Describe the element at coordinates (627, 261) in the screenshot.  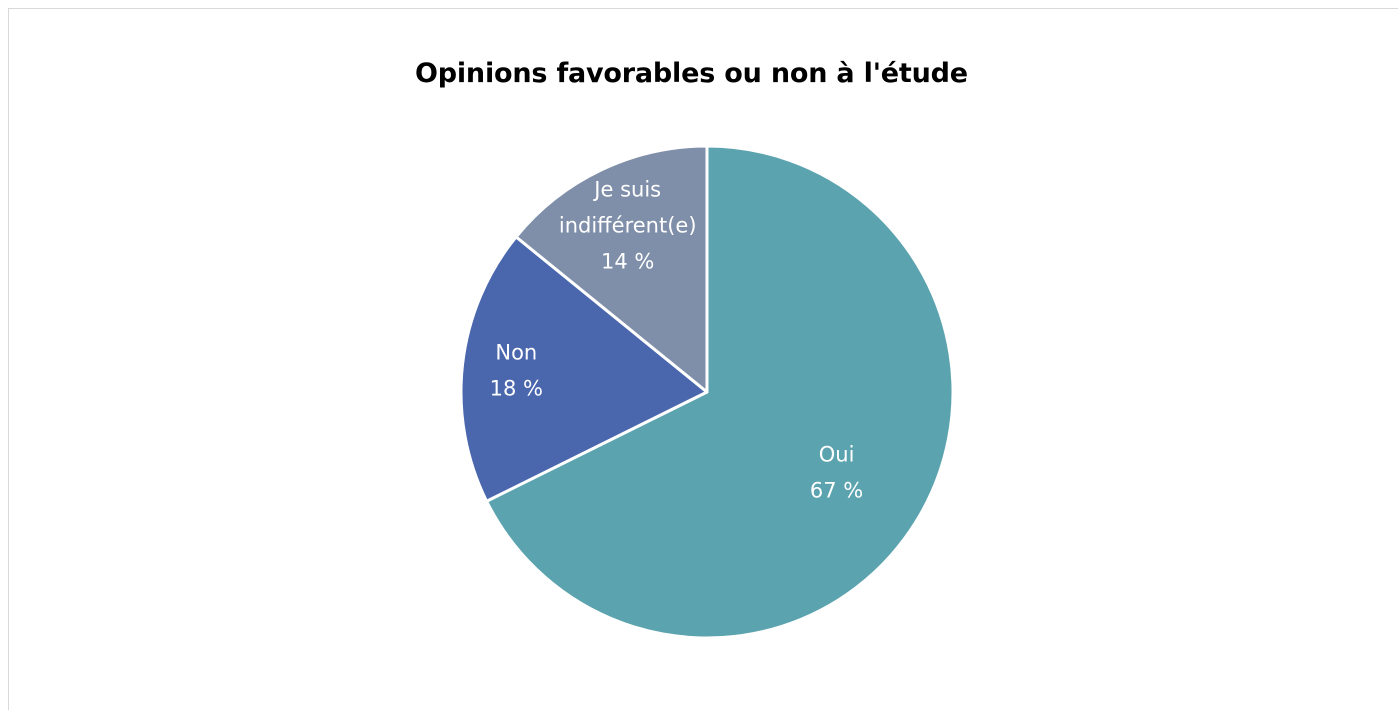
I see `data-label-line: 14 %` at that location.